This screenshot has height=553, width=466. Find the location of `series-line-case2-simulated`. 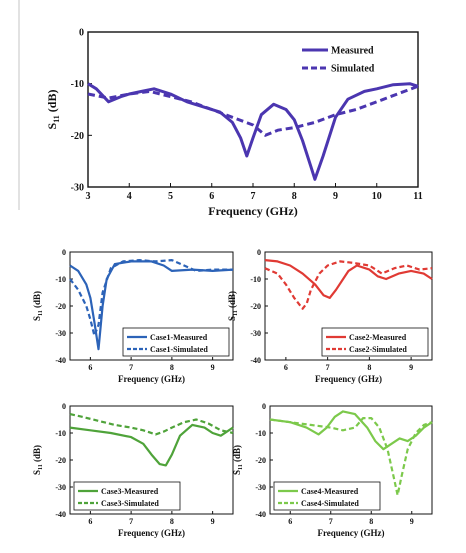

series-line-case2-simulated is located at coordinates (348, 285).